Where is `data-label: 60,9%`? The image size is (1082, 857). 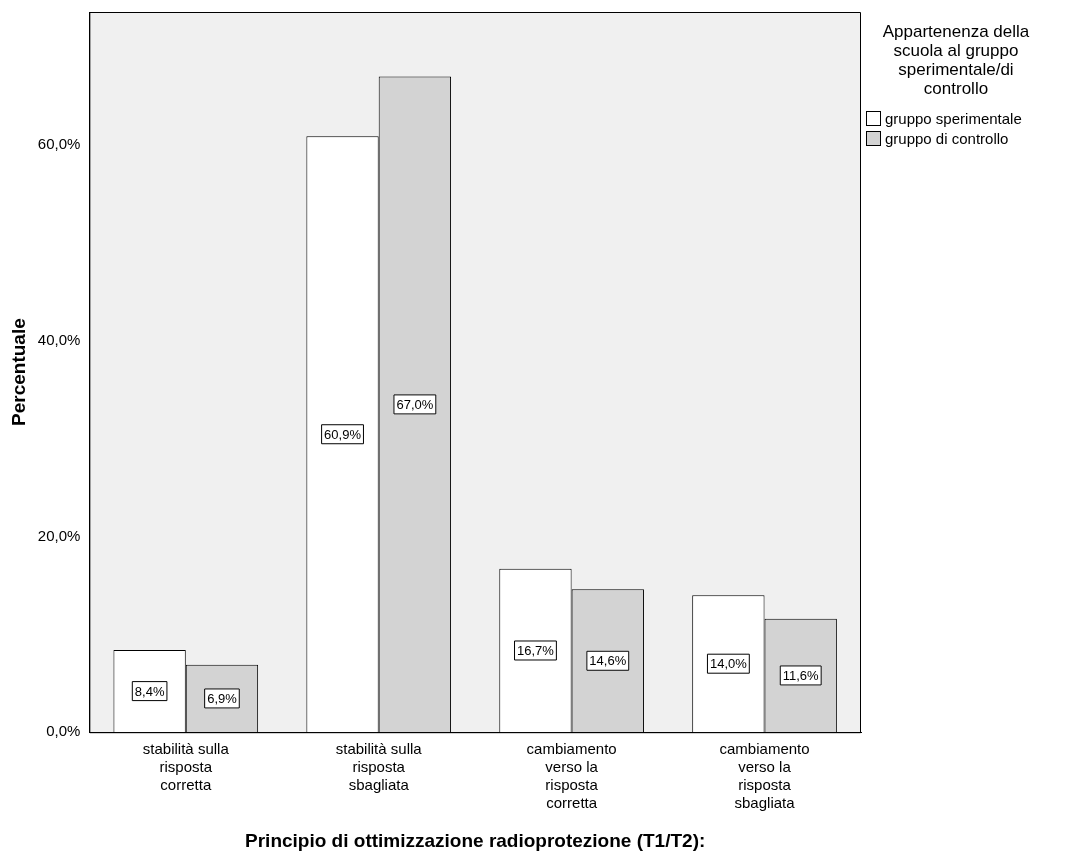 data-label: 60,9% is located at coordinates (343, 434).